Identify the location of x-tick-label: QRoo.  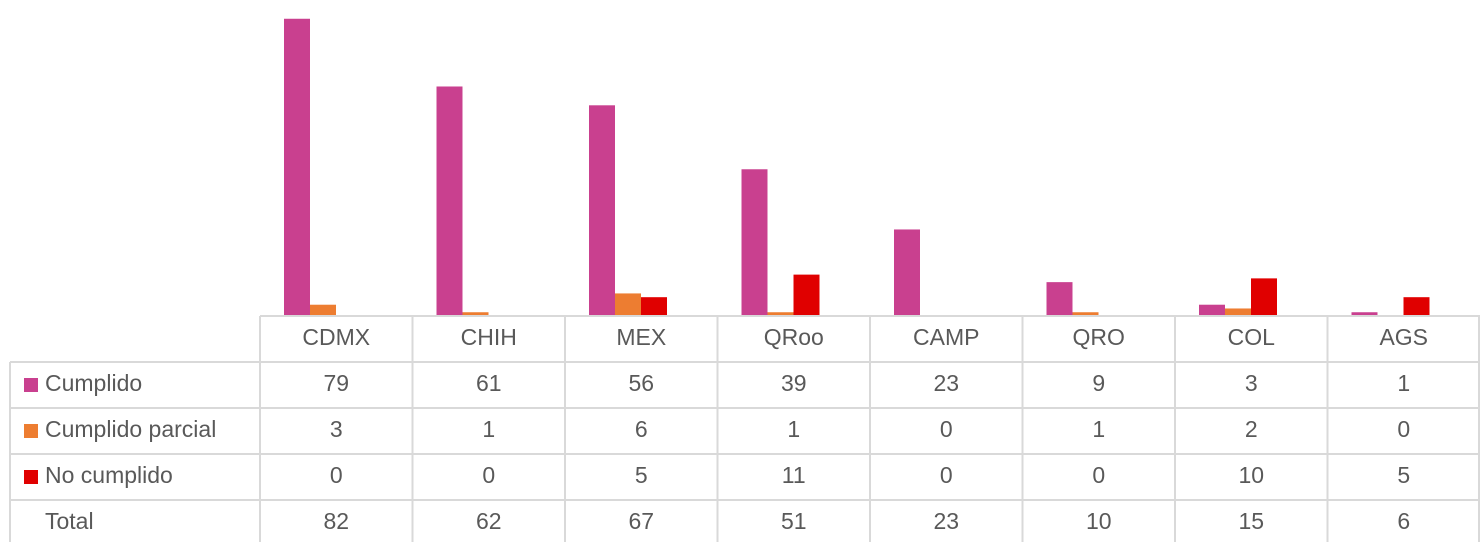
(794, 337).